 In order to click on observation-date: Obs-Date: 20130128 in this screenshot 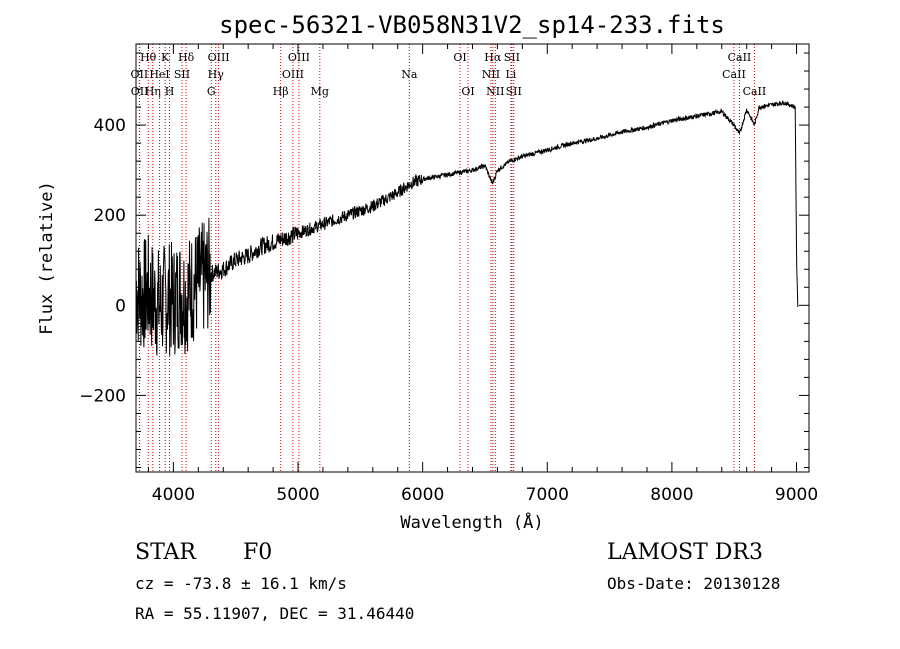, I will do `click(694, 583)`.